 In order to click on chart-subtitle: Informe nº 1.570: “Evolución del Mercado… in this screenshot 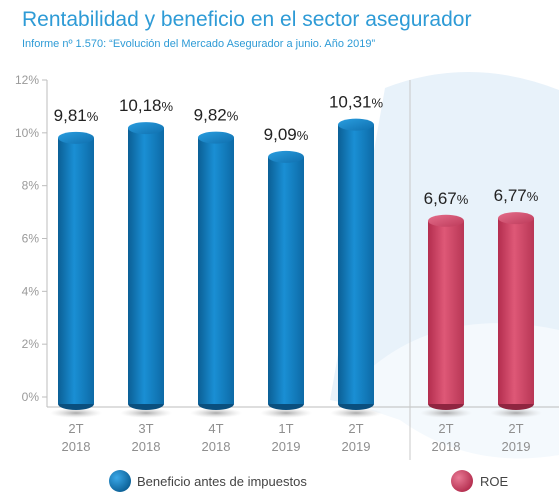, I will do `click(199, 44)`.